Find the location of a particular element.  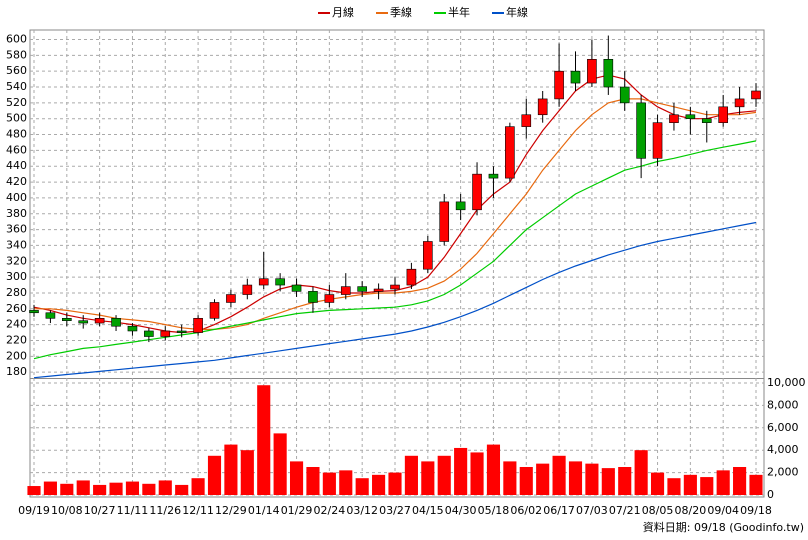

y-tick-label: 480 is located at coordinates (16, 134).